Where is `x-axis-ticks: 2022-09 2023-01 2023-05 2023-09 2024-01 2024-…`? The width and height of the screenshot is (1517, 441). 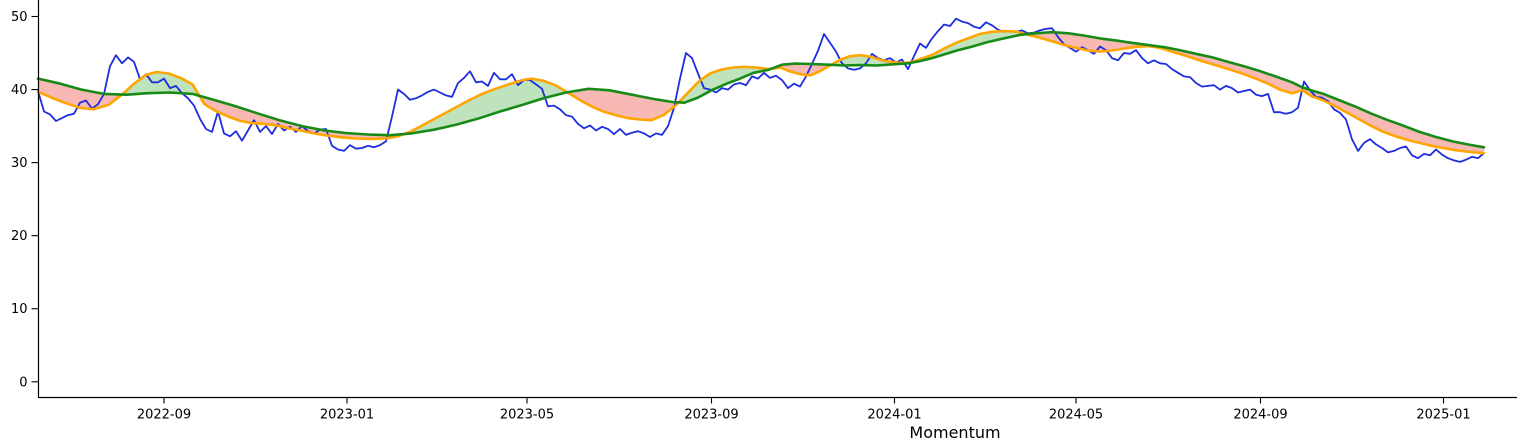
x-axis-ticks: 2022-09 2023-01 2023-05 2023-09 2024-01 2024-… is located at coordinates (804, 410).